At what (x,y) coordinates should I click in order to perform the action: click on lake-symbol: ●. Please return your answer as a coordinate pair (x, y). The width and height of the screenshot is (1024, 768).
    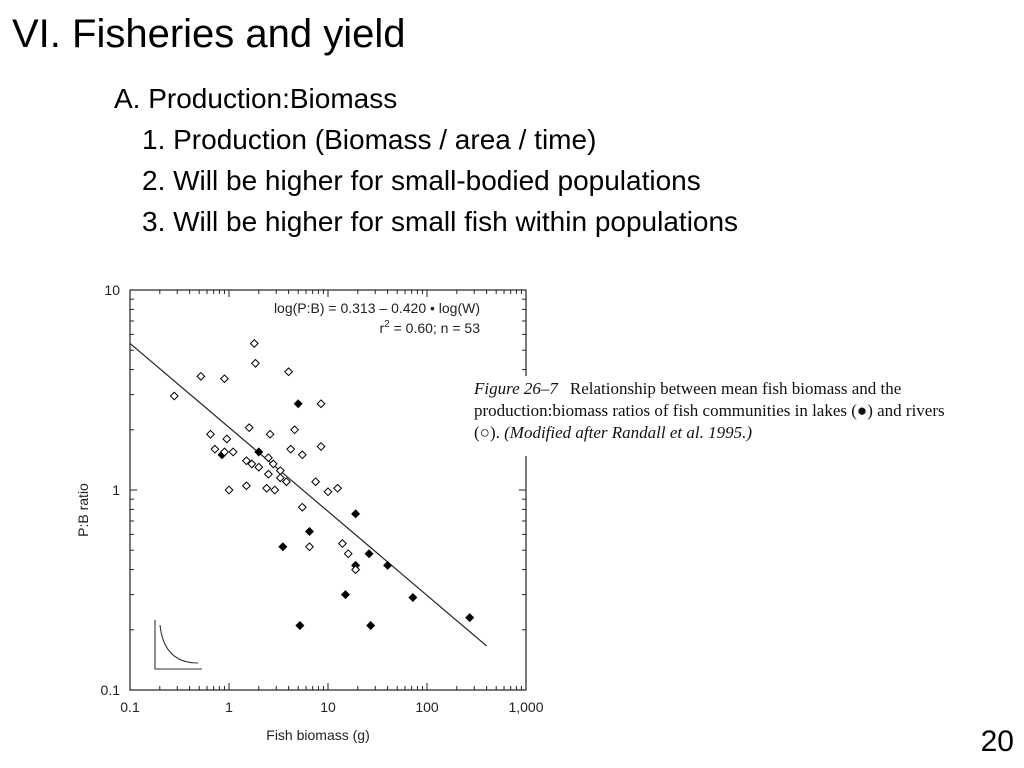
    Looking at the image, I should click on (862, 410).